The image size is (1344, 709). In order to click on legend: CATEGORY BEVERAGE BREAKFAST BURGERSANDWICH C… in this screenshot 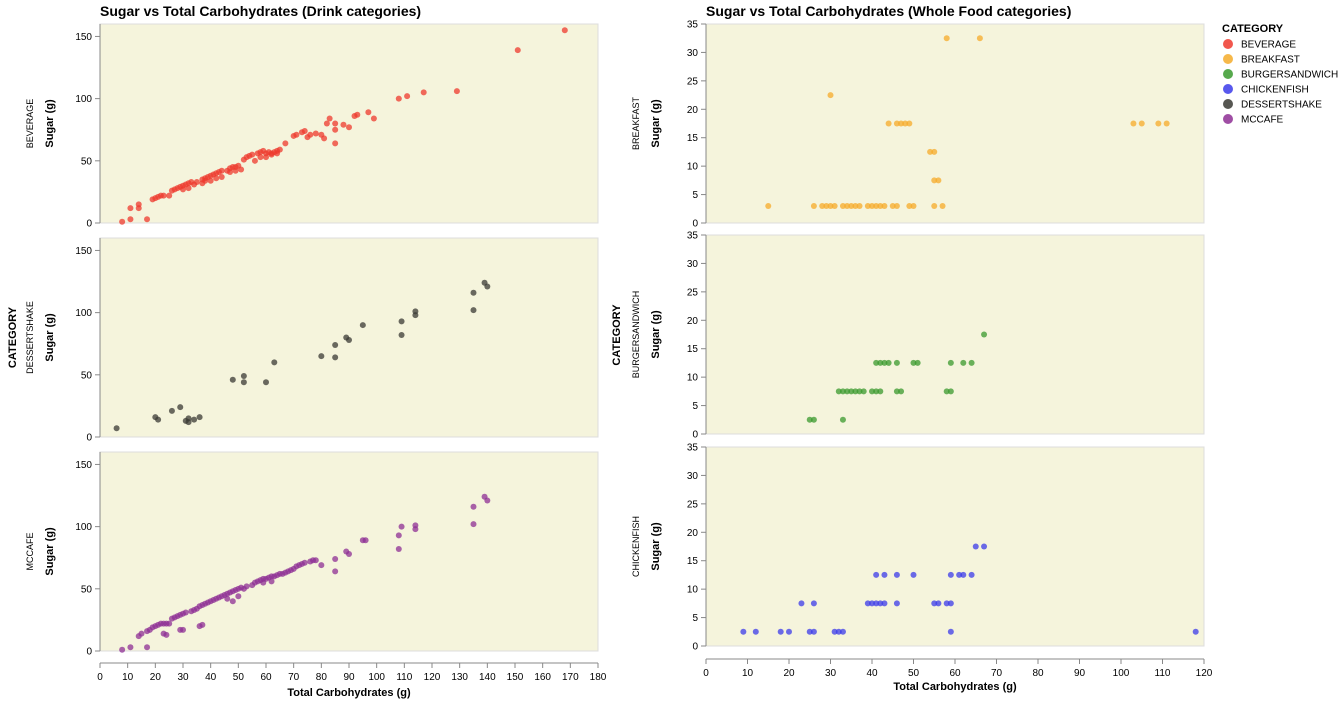, I will do `click(1280, 74)`.